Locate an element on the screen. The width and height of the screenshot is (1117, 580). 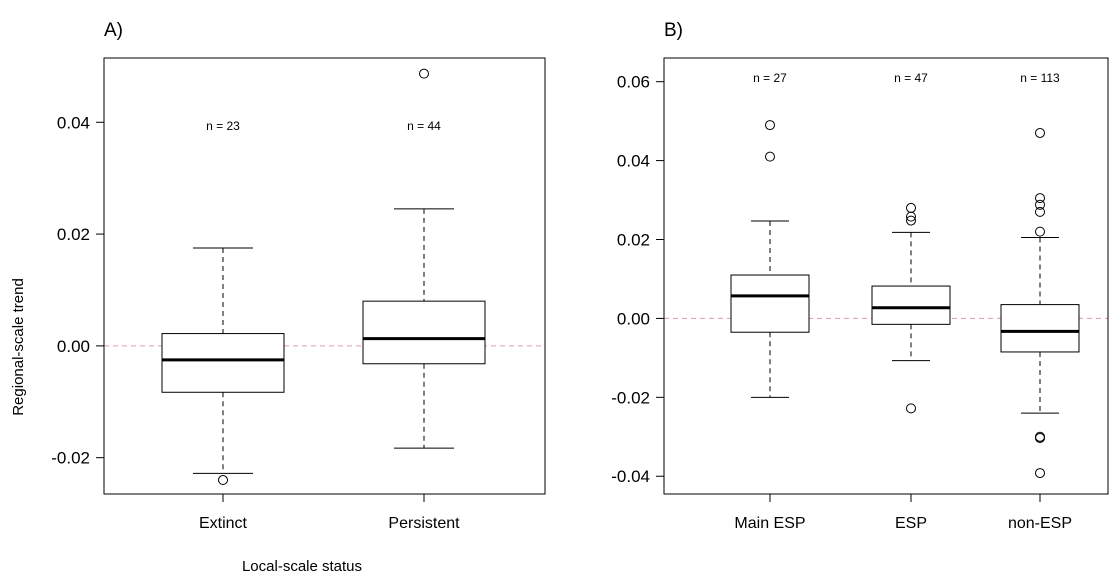
n-label: n = 23 is located at coordinates (223, 126).